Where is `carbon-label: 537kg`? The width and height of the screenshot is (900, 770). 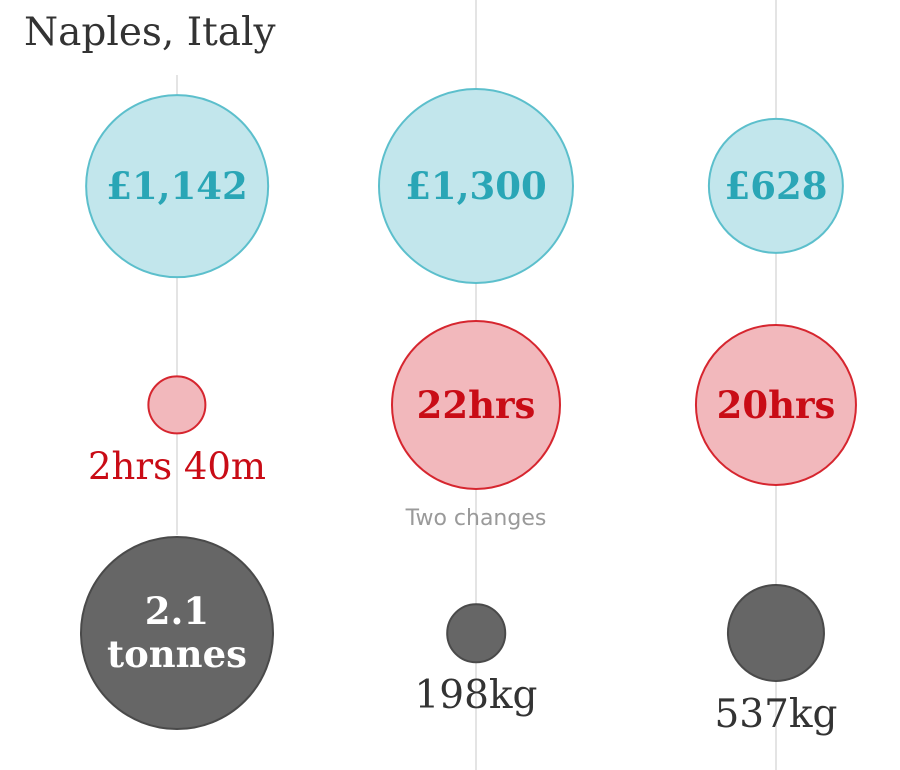
carbon-label: 537kg is located at coordinates (776, 715).